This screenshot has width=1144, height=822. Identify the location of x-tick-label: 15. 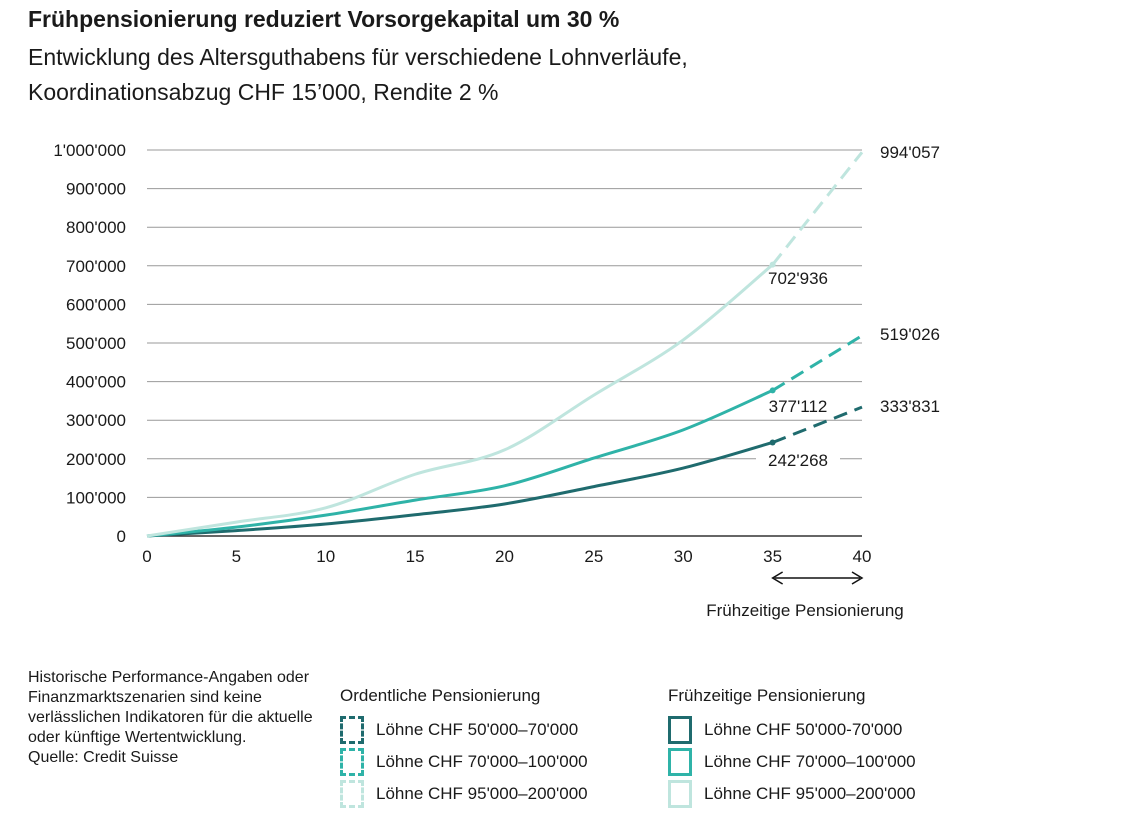
(415, 556).